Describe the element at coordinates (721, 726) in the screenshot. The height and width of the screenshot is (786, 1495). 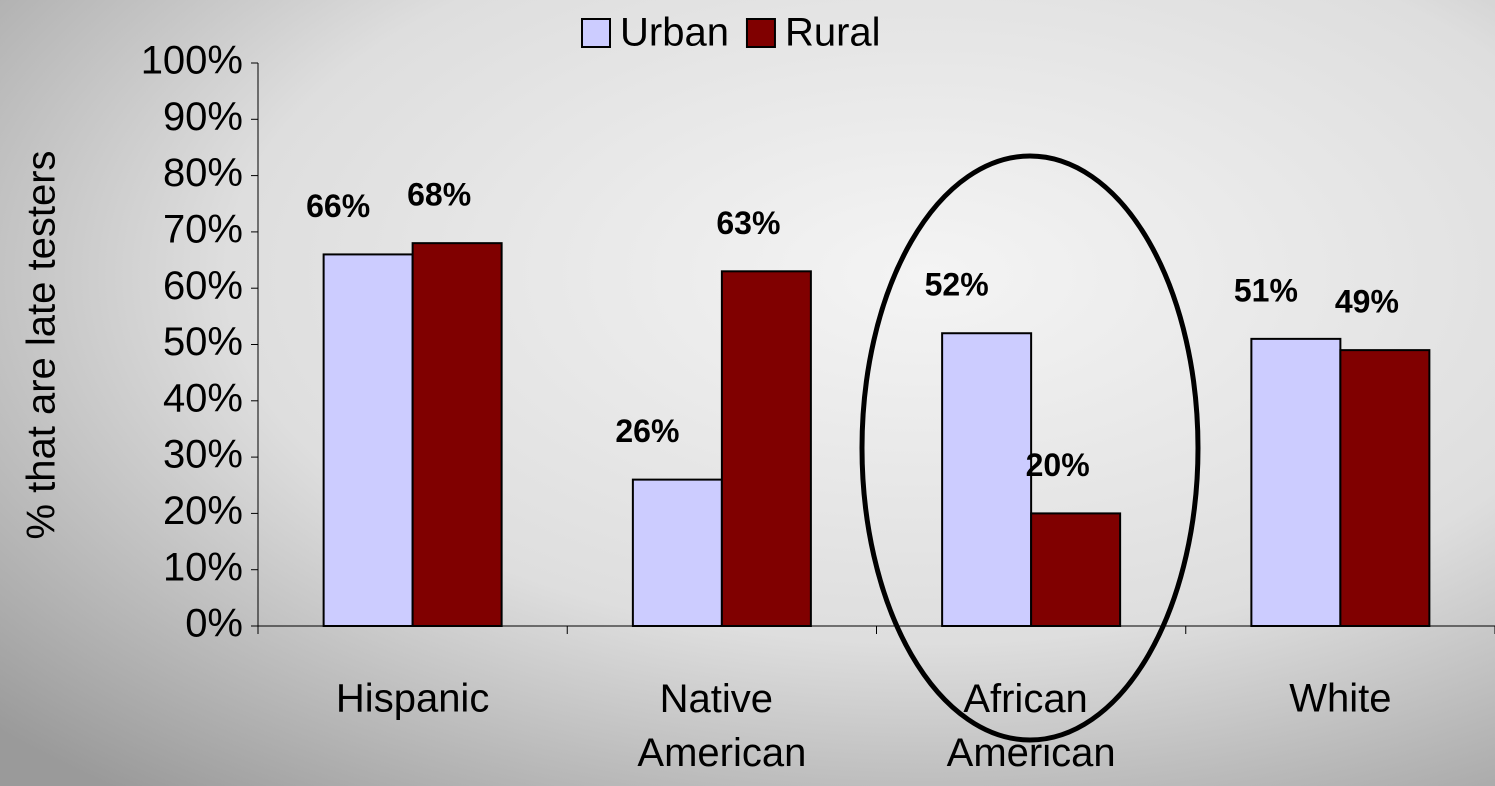
I see `x-tick-label: Native American` at that location.